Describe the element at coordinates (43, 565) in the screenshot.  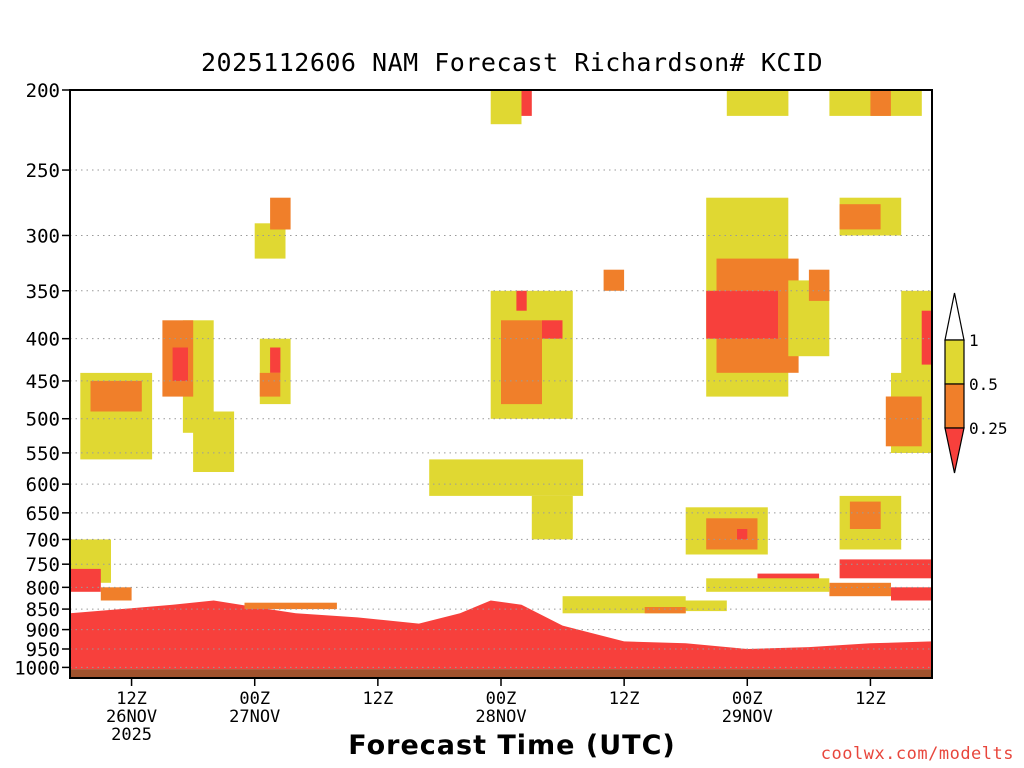
I see `y-tick-label-750: 750` at that location.